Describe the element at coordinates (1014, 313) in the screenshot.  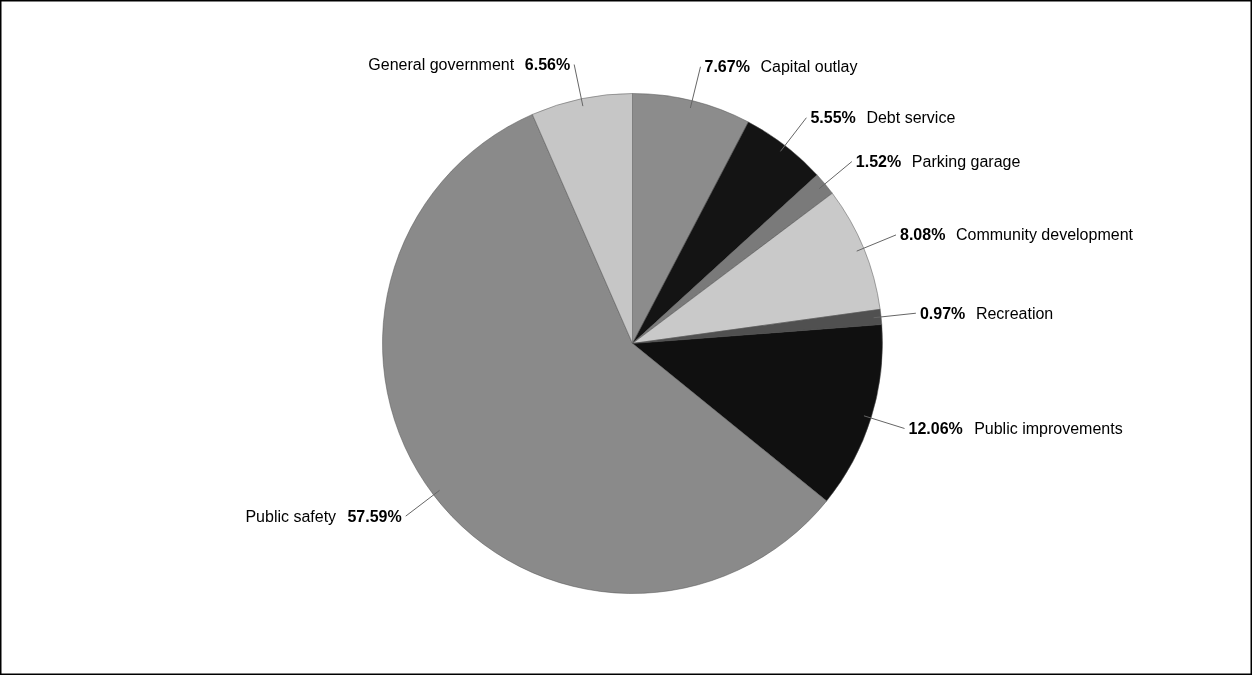
I see `slice-label: Recreation` at that location.